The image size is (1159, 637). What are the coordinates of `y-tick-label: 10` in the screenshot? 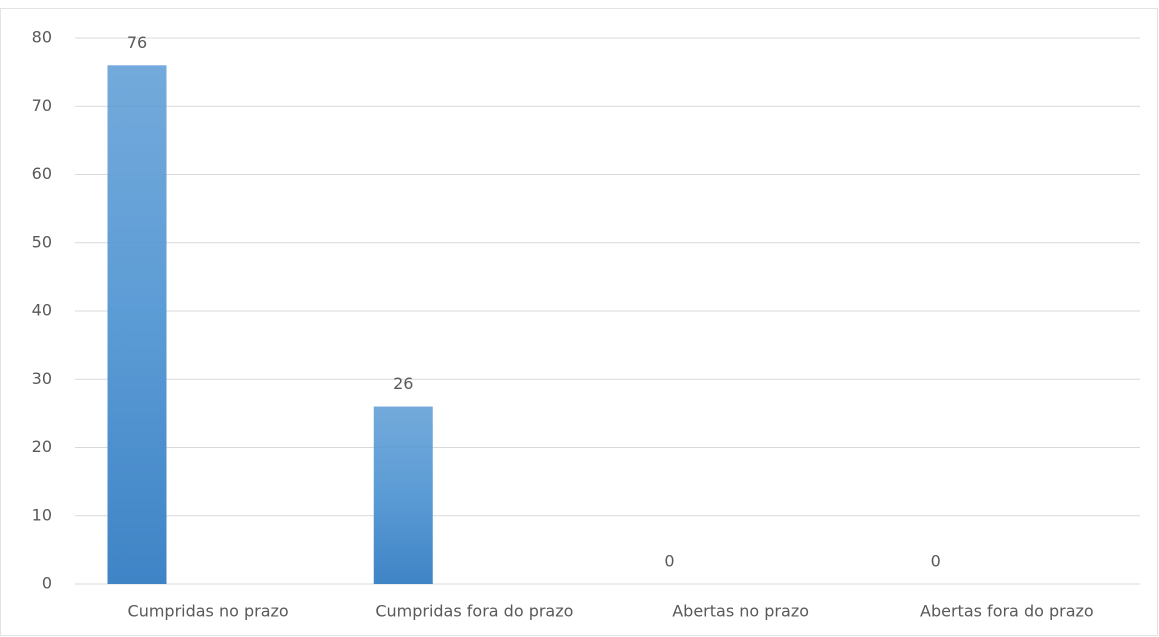 It's located at (42, 514).